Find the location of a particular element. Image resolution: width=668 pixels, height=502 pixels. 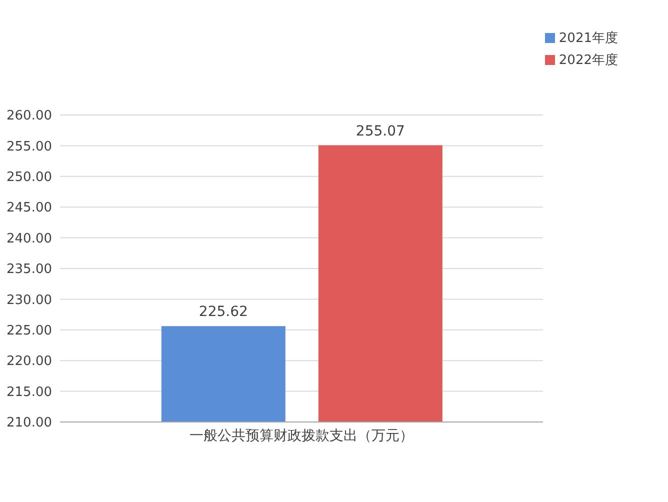

y-tick-label: 235.00 is located at coordinates (29, 270).